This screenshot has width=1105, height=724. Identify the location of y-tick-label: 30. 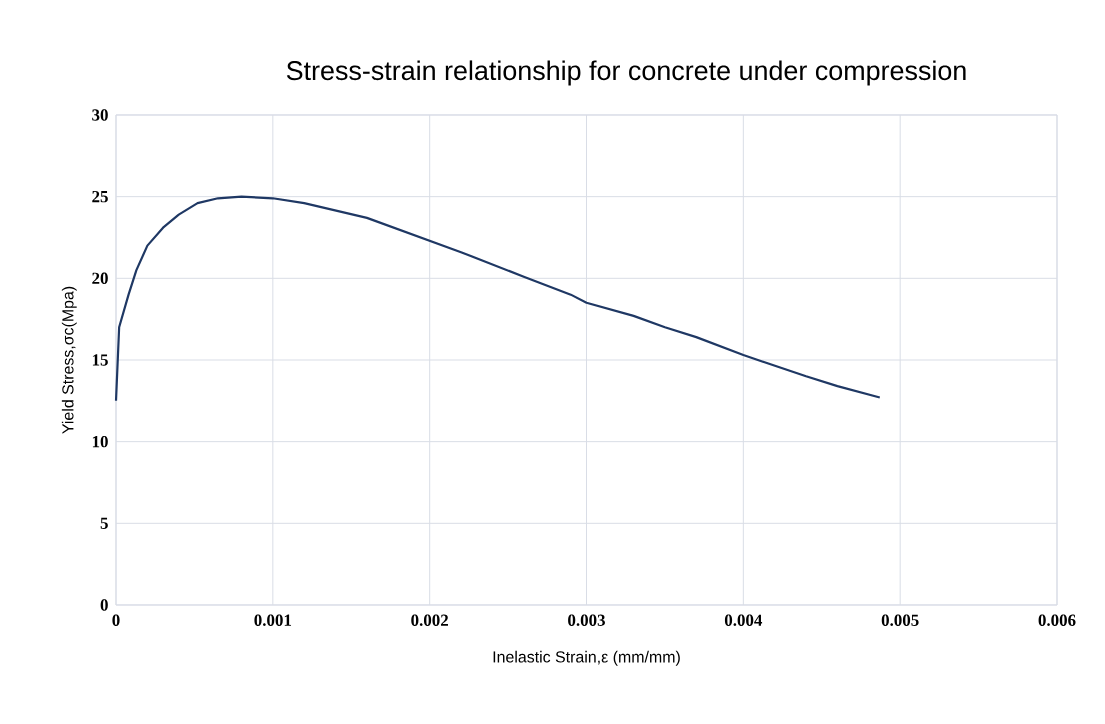
(100, 115).